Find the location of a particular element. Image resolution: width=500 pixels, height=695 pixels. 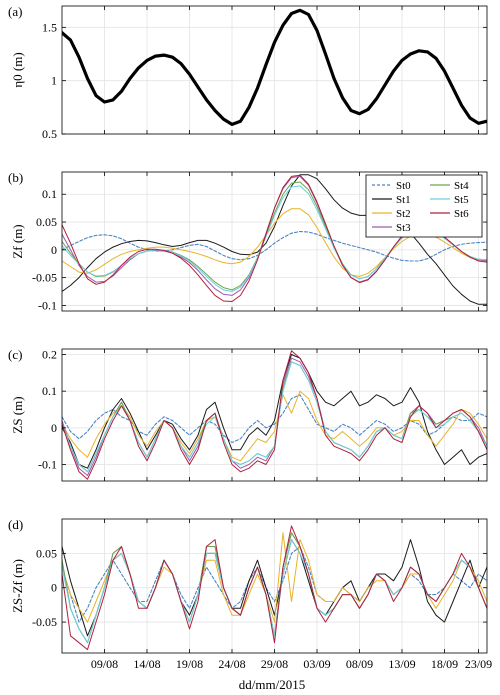

x-tick-label: 09/08 is located at coordinates (104, 664).